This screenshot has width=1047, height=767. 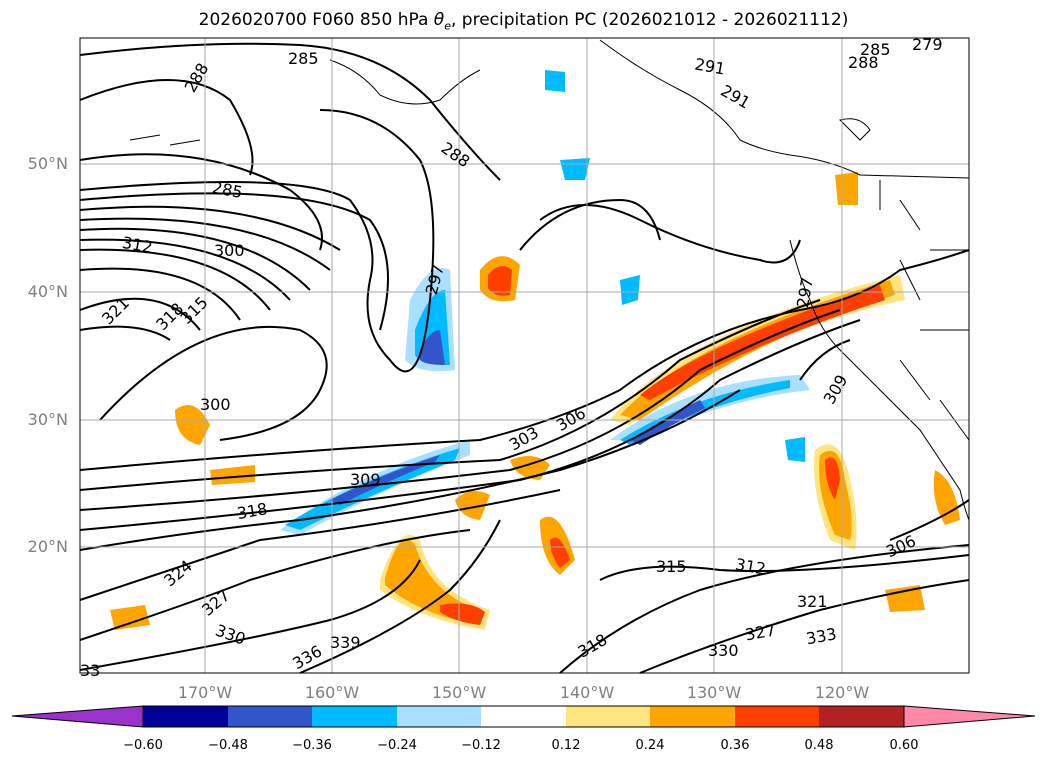 What do you see at coordinates (143, 745) in the screenshot?
I see `colorbar-tick: −0.60` at bounding box center [143, 745].